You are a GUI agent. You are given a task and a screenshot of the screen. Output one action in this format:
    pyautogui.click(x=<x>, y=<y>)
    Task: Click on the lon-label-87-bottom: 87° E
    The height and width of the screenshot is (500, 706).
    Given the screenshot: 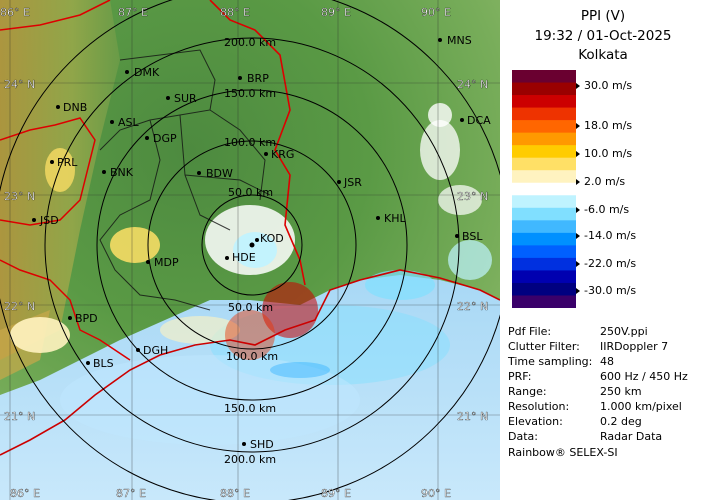 What is the action you would take?
    pyautogui.click(x=131, y=493)
    